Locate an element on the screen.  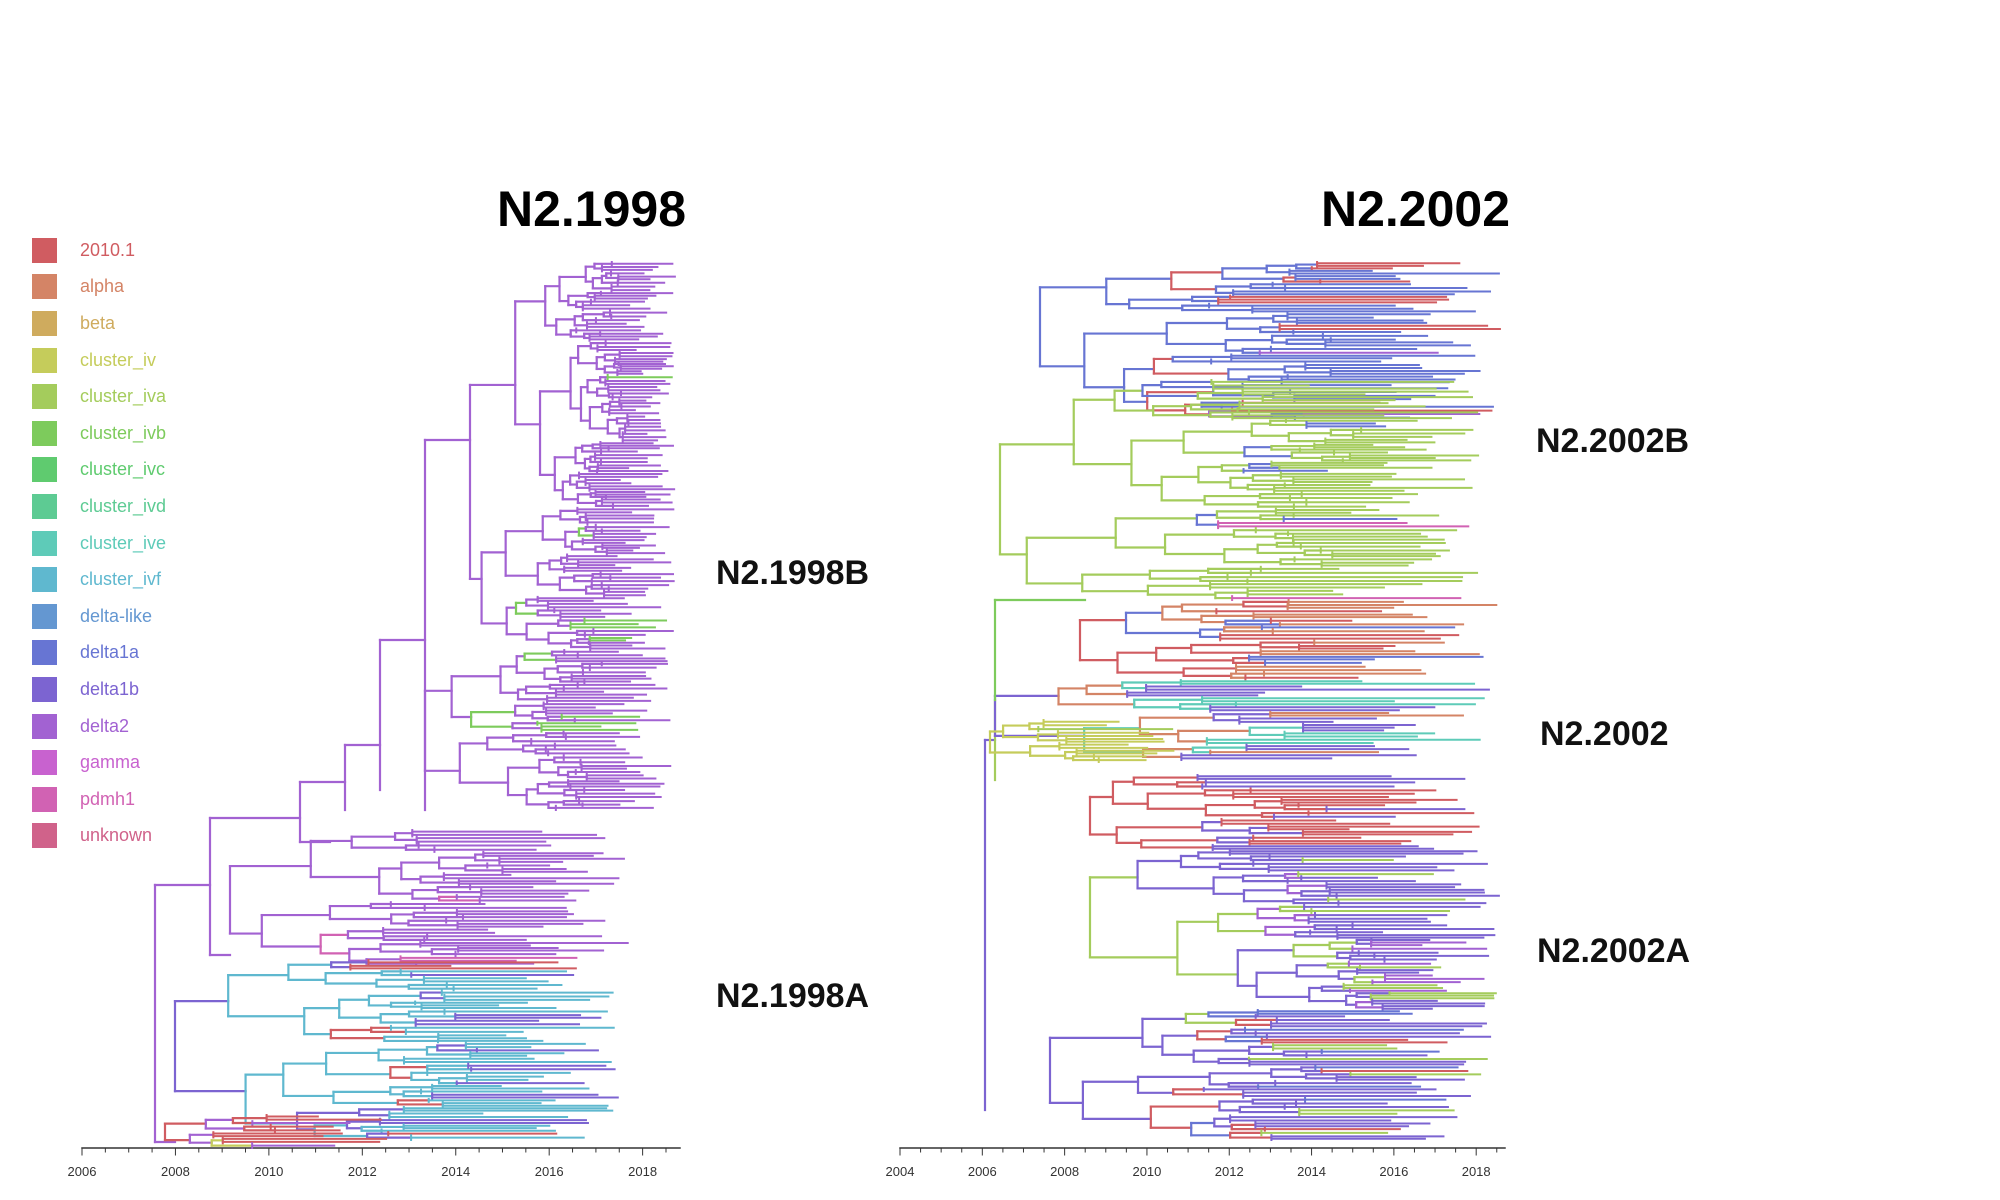
legend-label: beta is located at coordinates (98, 322).